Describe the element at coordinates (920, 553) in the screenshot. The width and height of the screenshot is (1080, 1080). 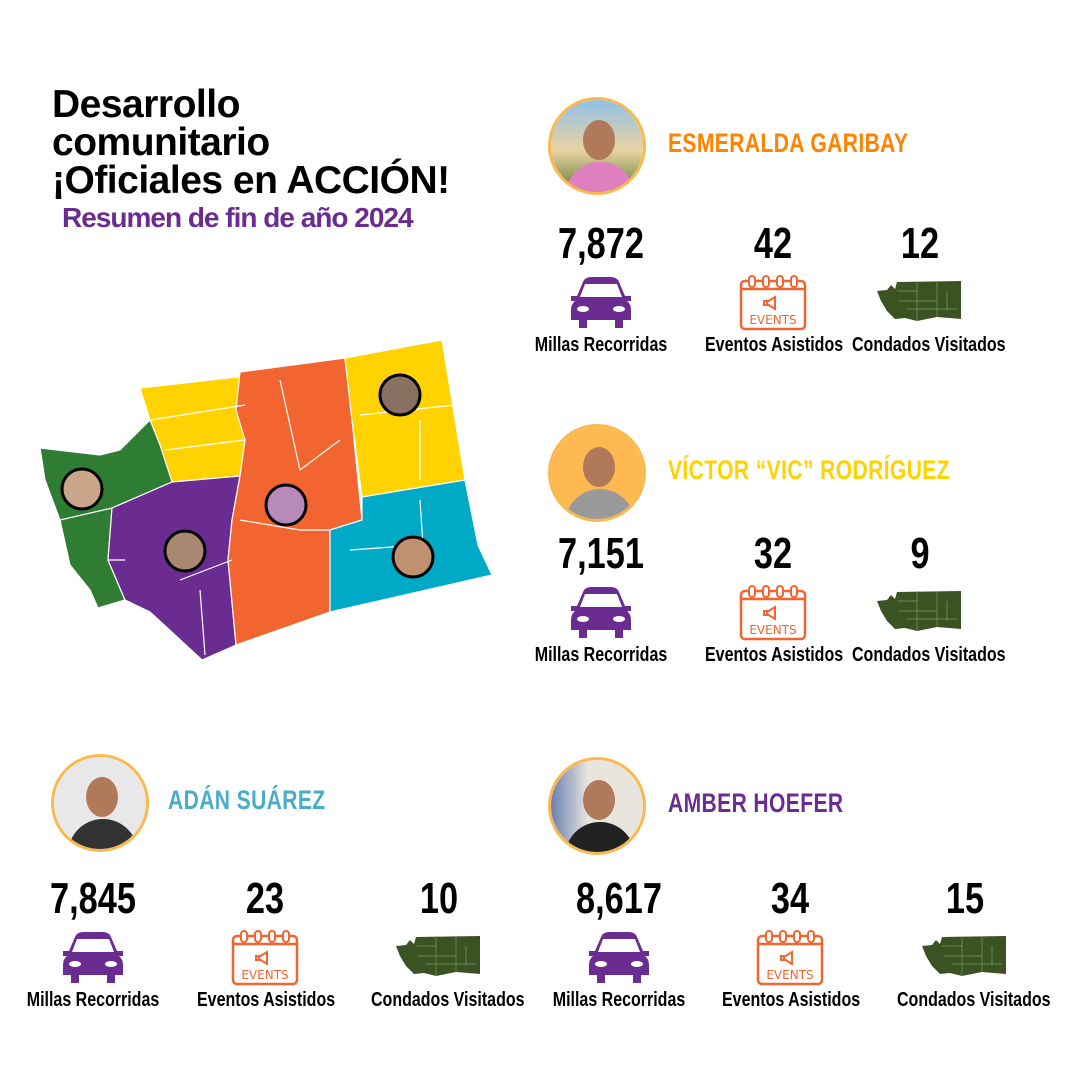
I see `stat-value: 9` at that location.